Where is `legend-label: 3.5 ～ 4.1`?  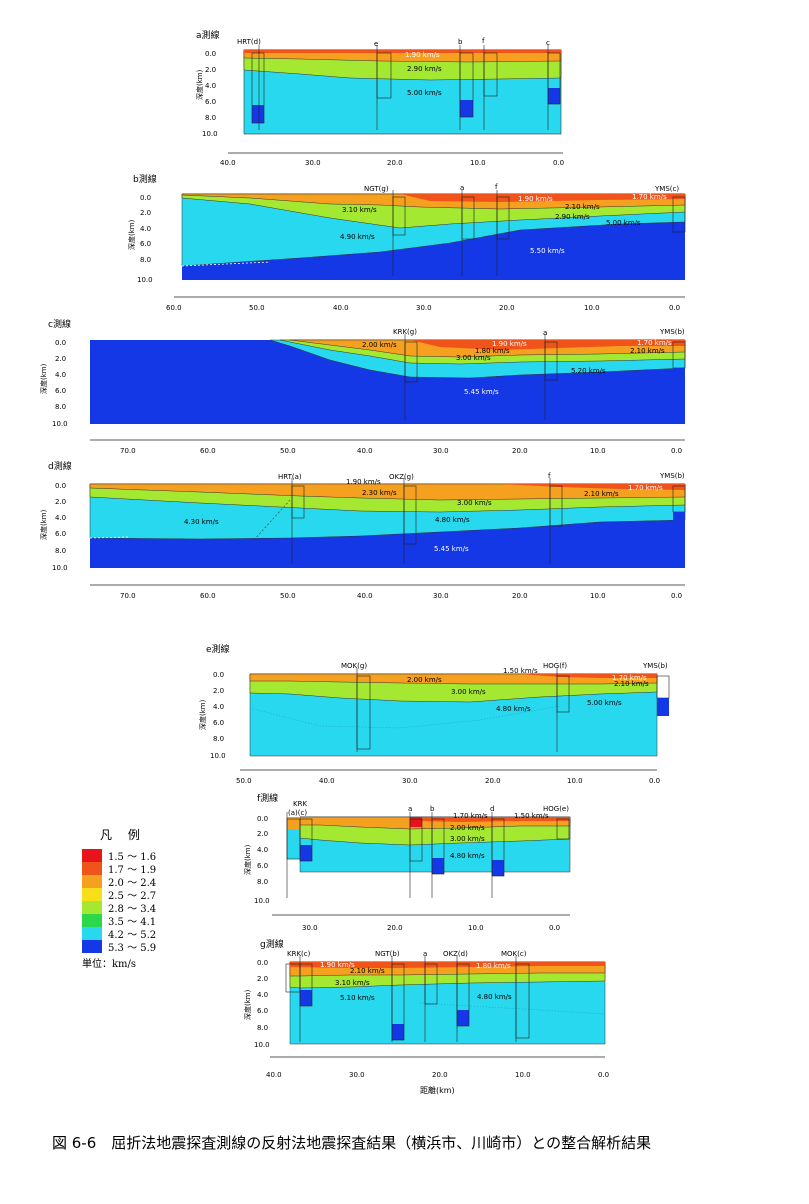 legend-label: 3.5 ～ 4.1 is located at coordinates (132, 922).